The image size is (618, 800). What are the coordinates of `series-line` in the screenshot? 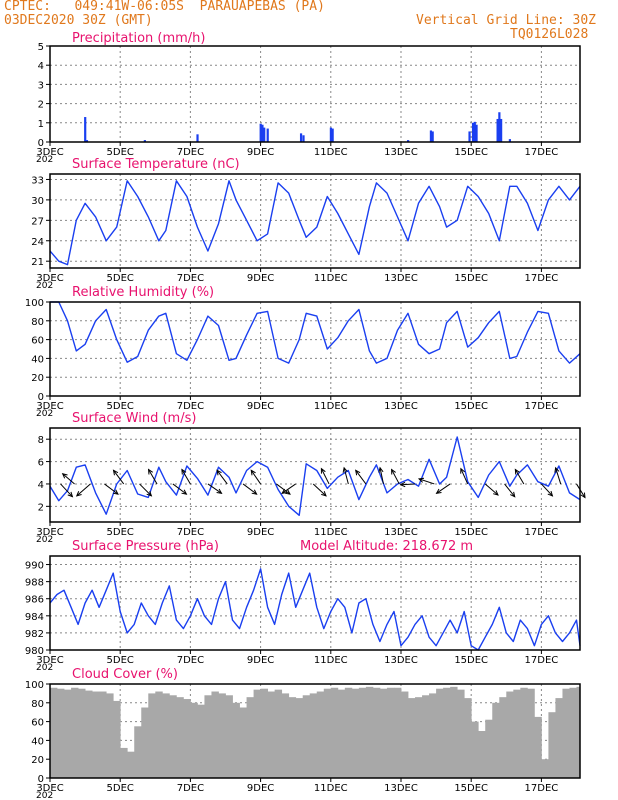 It's located at (315, 609).